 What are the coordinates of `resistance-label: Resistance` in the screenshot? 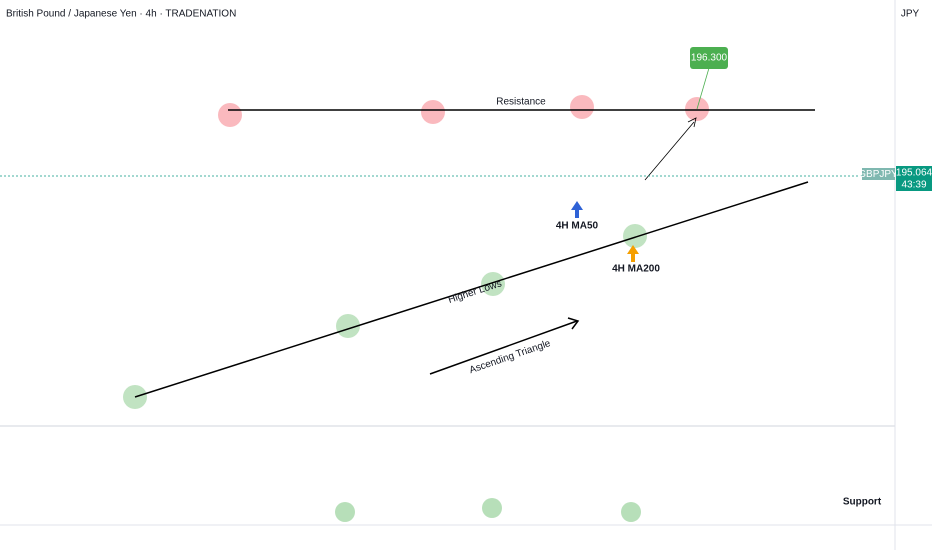 It's located at (521, 102).